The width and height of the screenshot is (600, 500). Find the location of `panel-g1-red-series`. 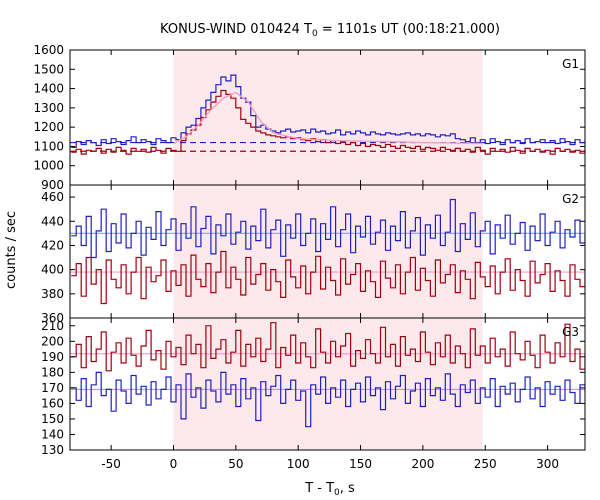

panel-g1-red-series is located at coordinates (328, 122).